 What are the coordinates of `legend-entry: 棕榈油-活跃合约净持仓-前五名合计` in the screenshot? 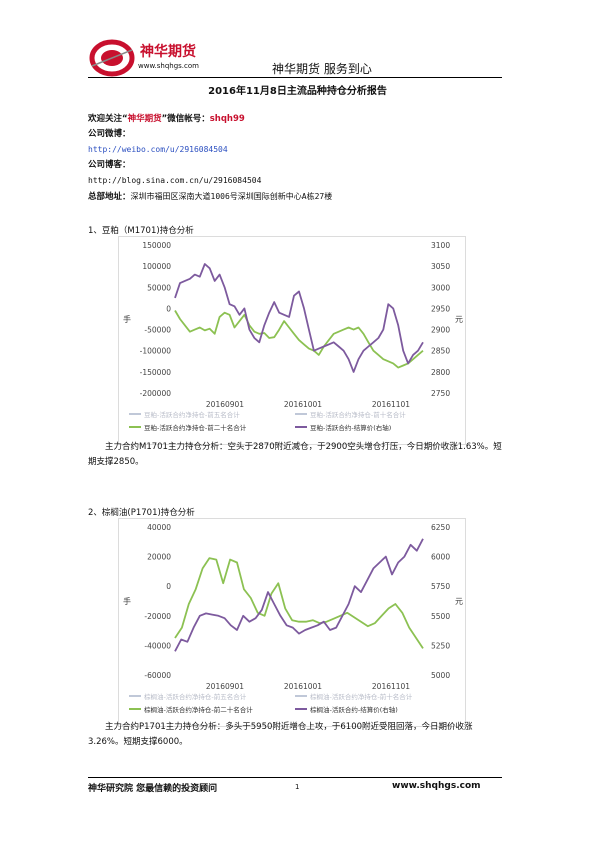 It's located at (195, 696).